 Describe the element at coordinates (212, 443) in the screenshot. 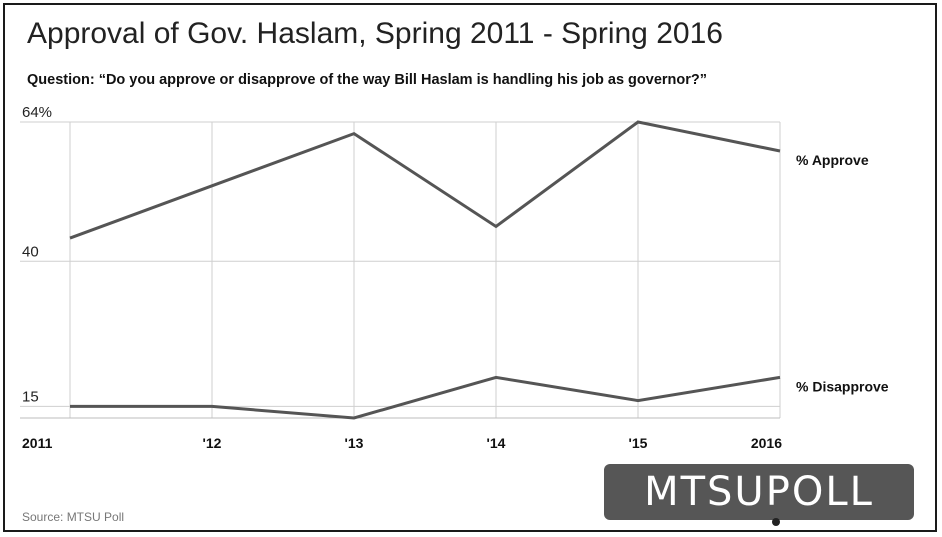

I see `x-tick-label: '12` at that location.